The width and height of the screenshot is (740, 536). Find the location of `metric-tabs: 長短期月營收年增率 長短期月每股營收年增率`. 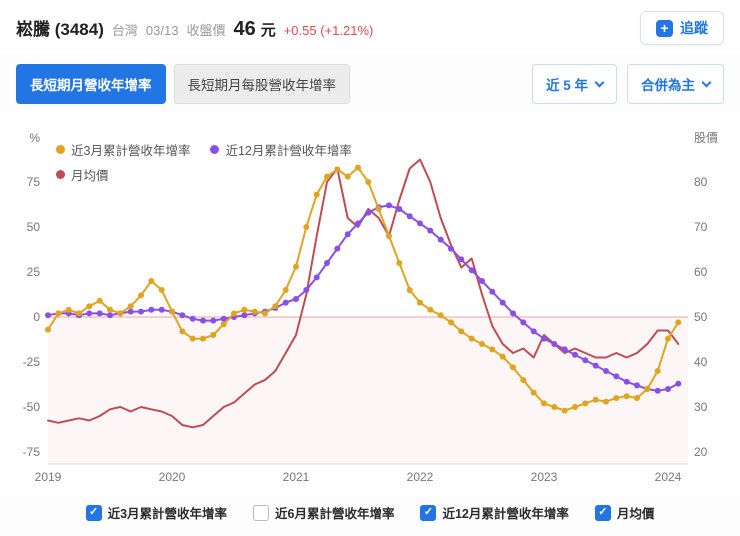

metric-tabs: 長短期月營收年增率 長短期月每股營收年增率 is located at coordinates (183, 84).